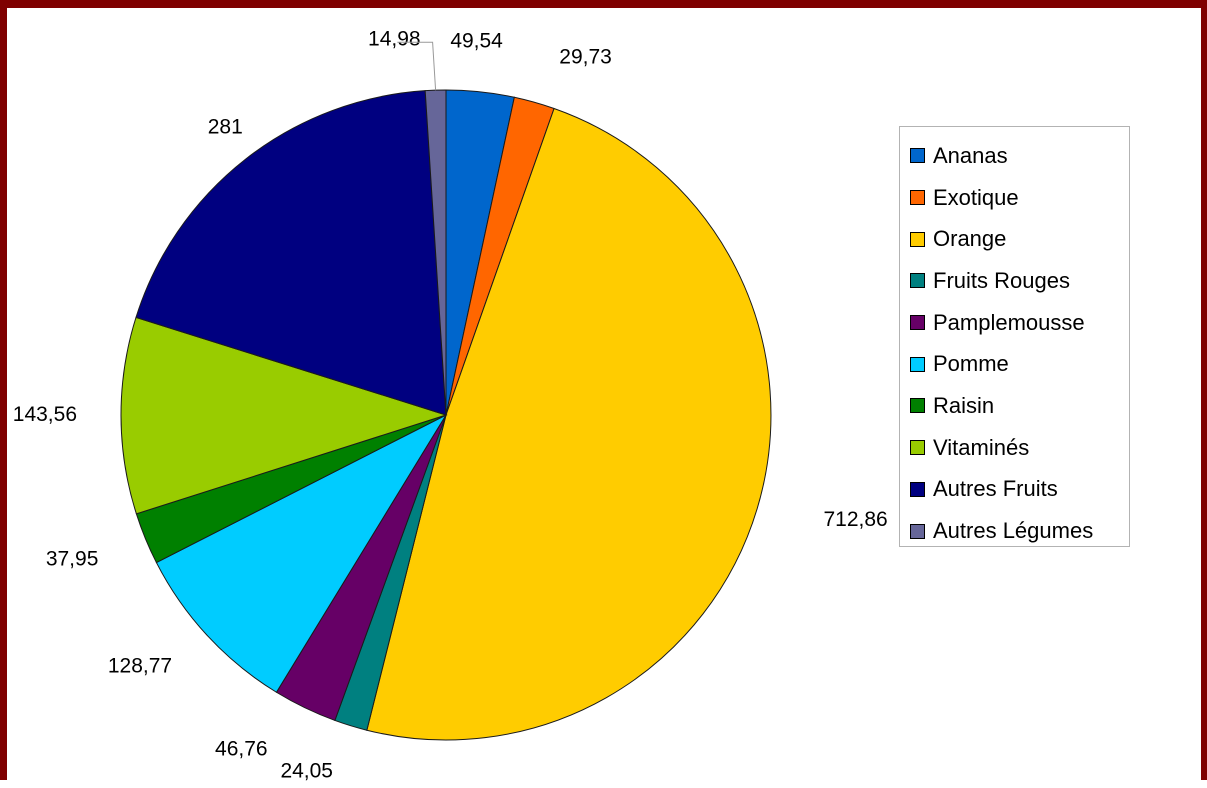 The height and width of the screenshot is (788, 1207). I want to click on data-label-raisin: 37,95, so click(72, 558).